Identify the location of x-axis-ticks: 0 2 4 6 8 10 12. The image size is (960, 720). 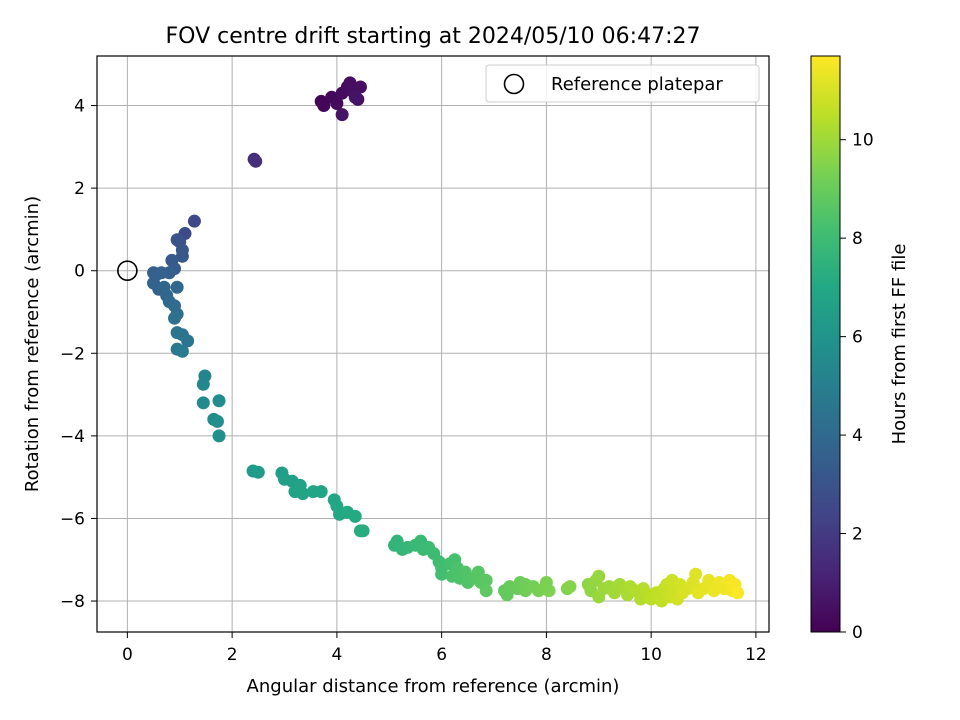
(444, 648).